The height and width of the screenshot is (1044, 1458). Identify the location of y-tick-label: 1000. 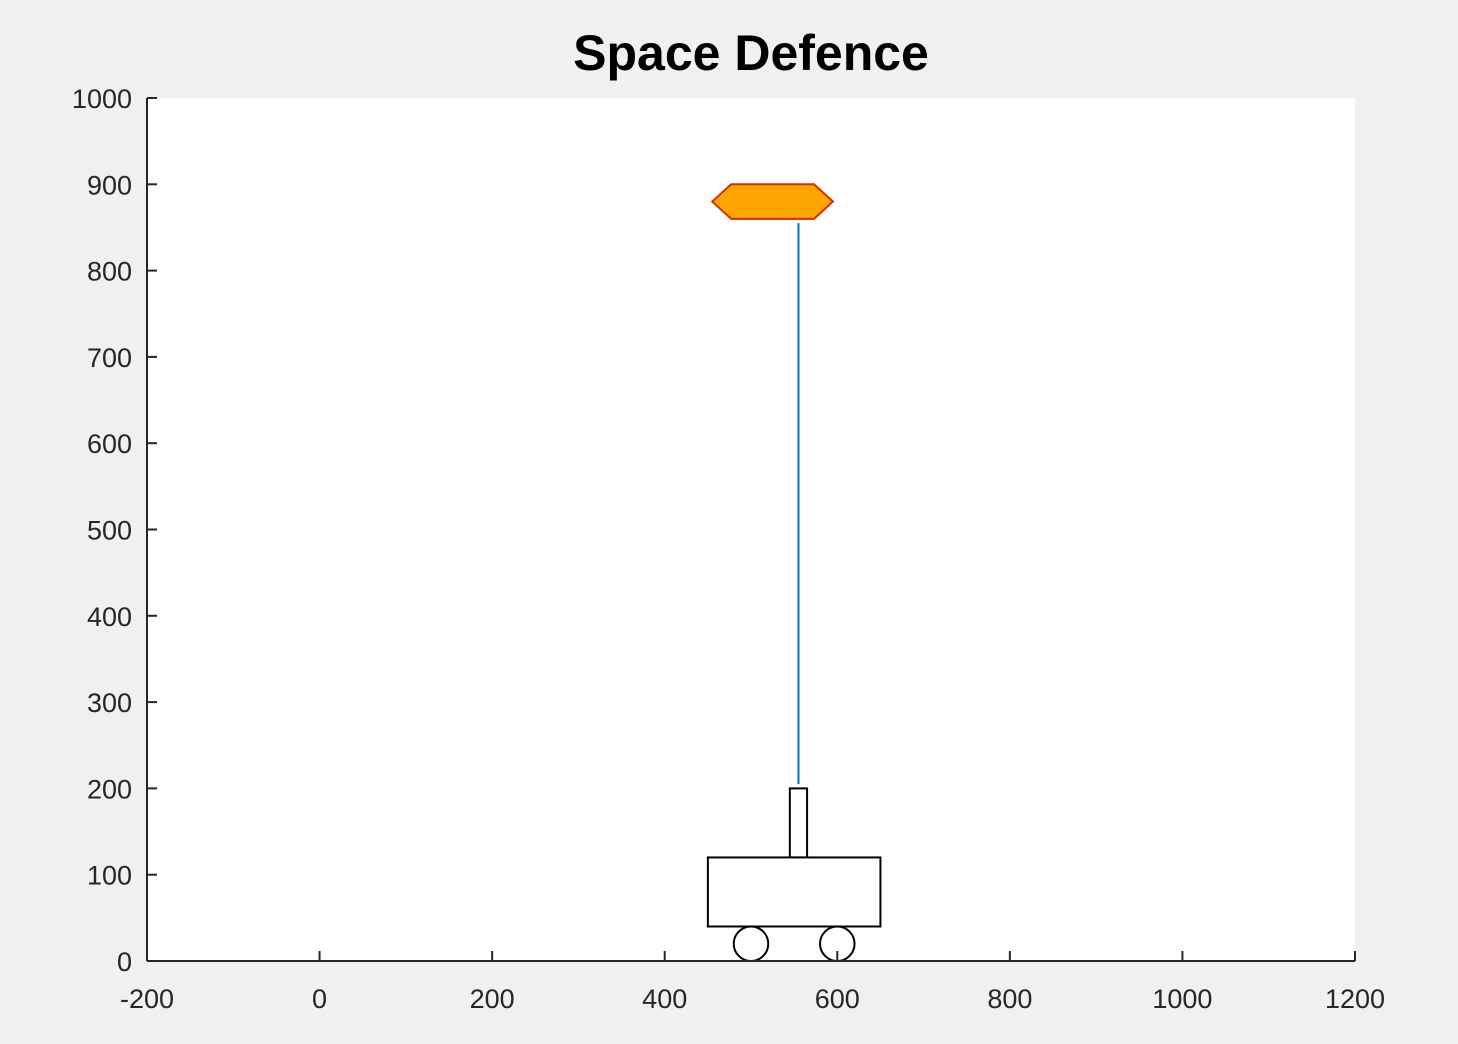
(102, 99).